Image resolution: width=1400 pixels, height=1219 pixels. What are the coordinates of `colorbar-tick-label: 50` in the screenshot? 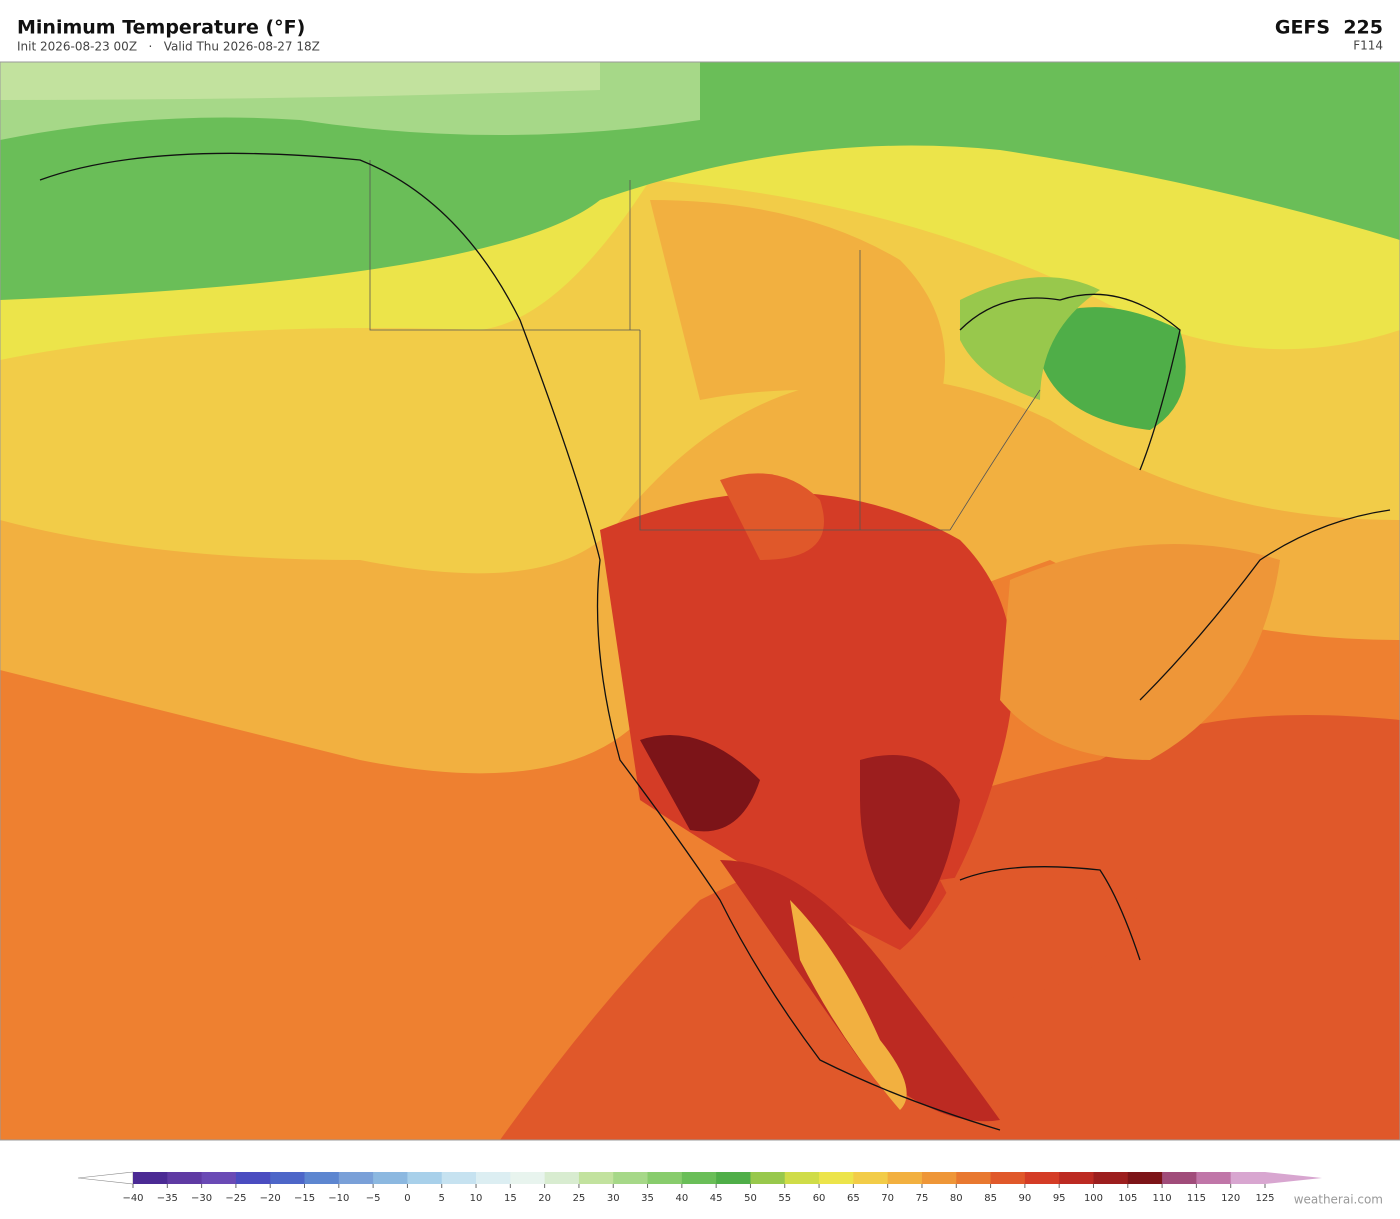 It's located at (750, 1198).